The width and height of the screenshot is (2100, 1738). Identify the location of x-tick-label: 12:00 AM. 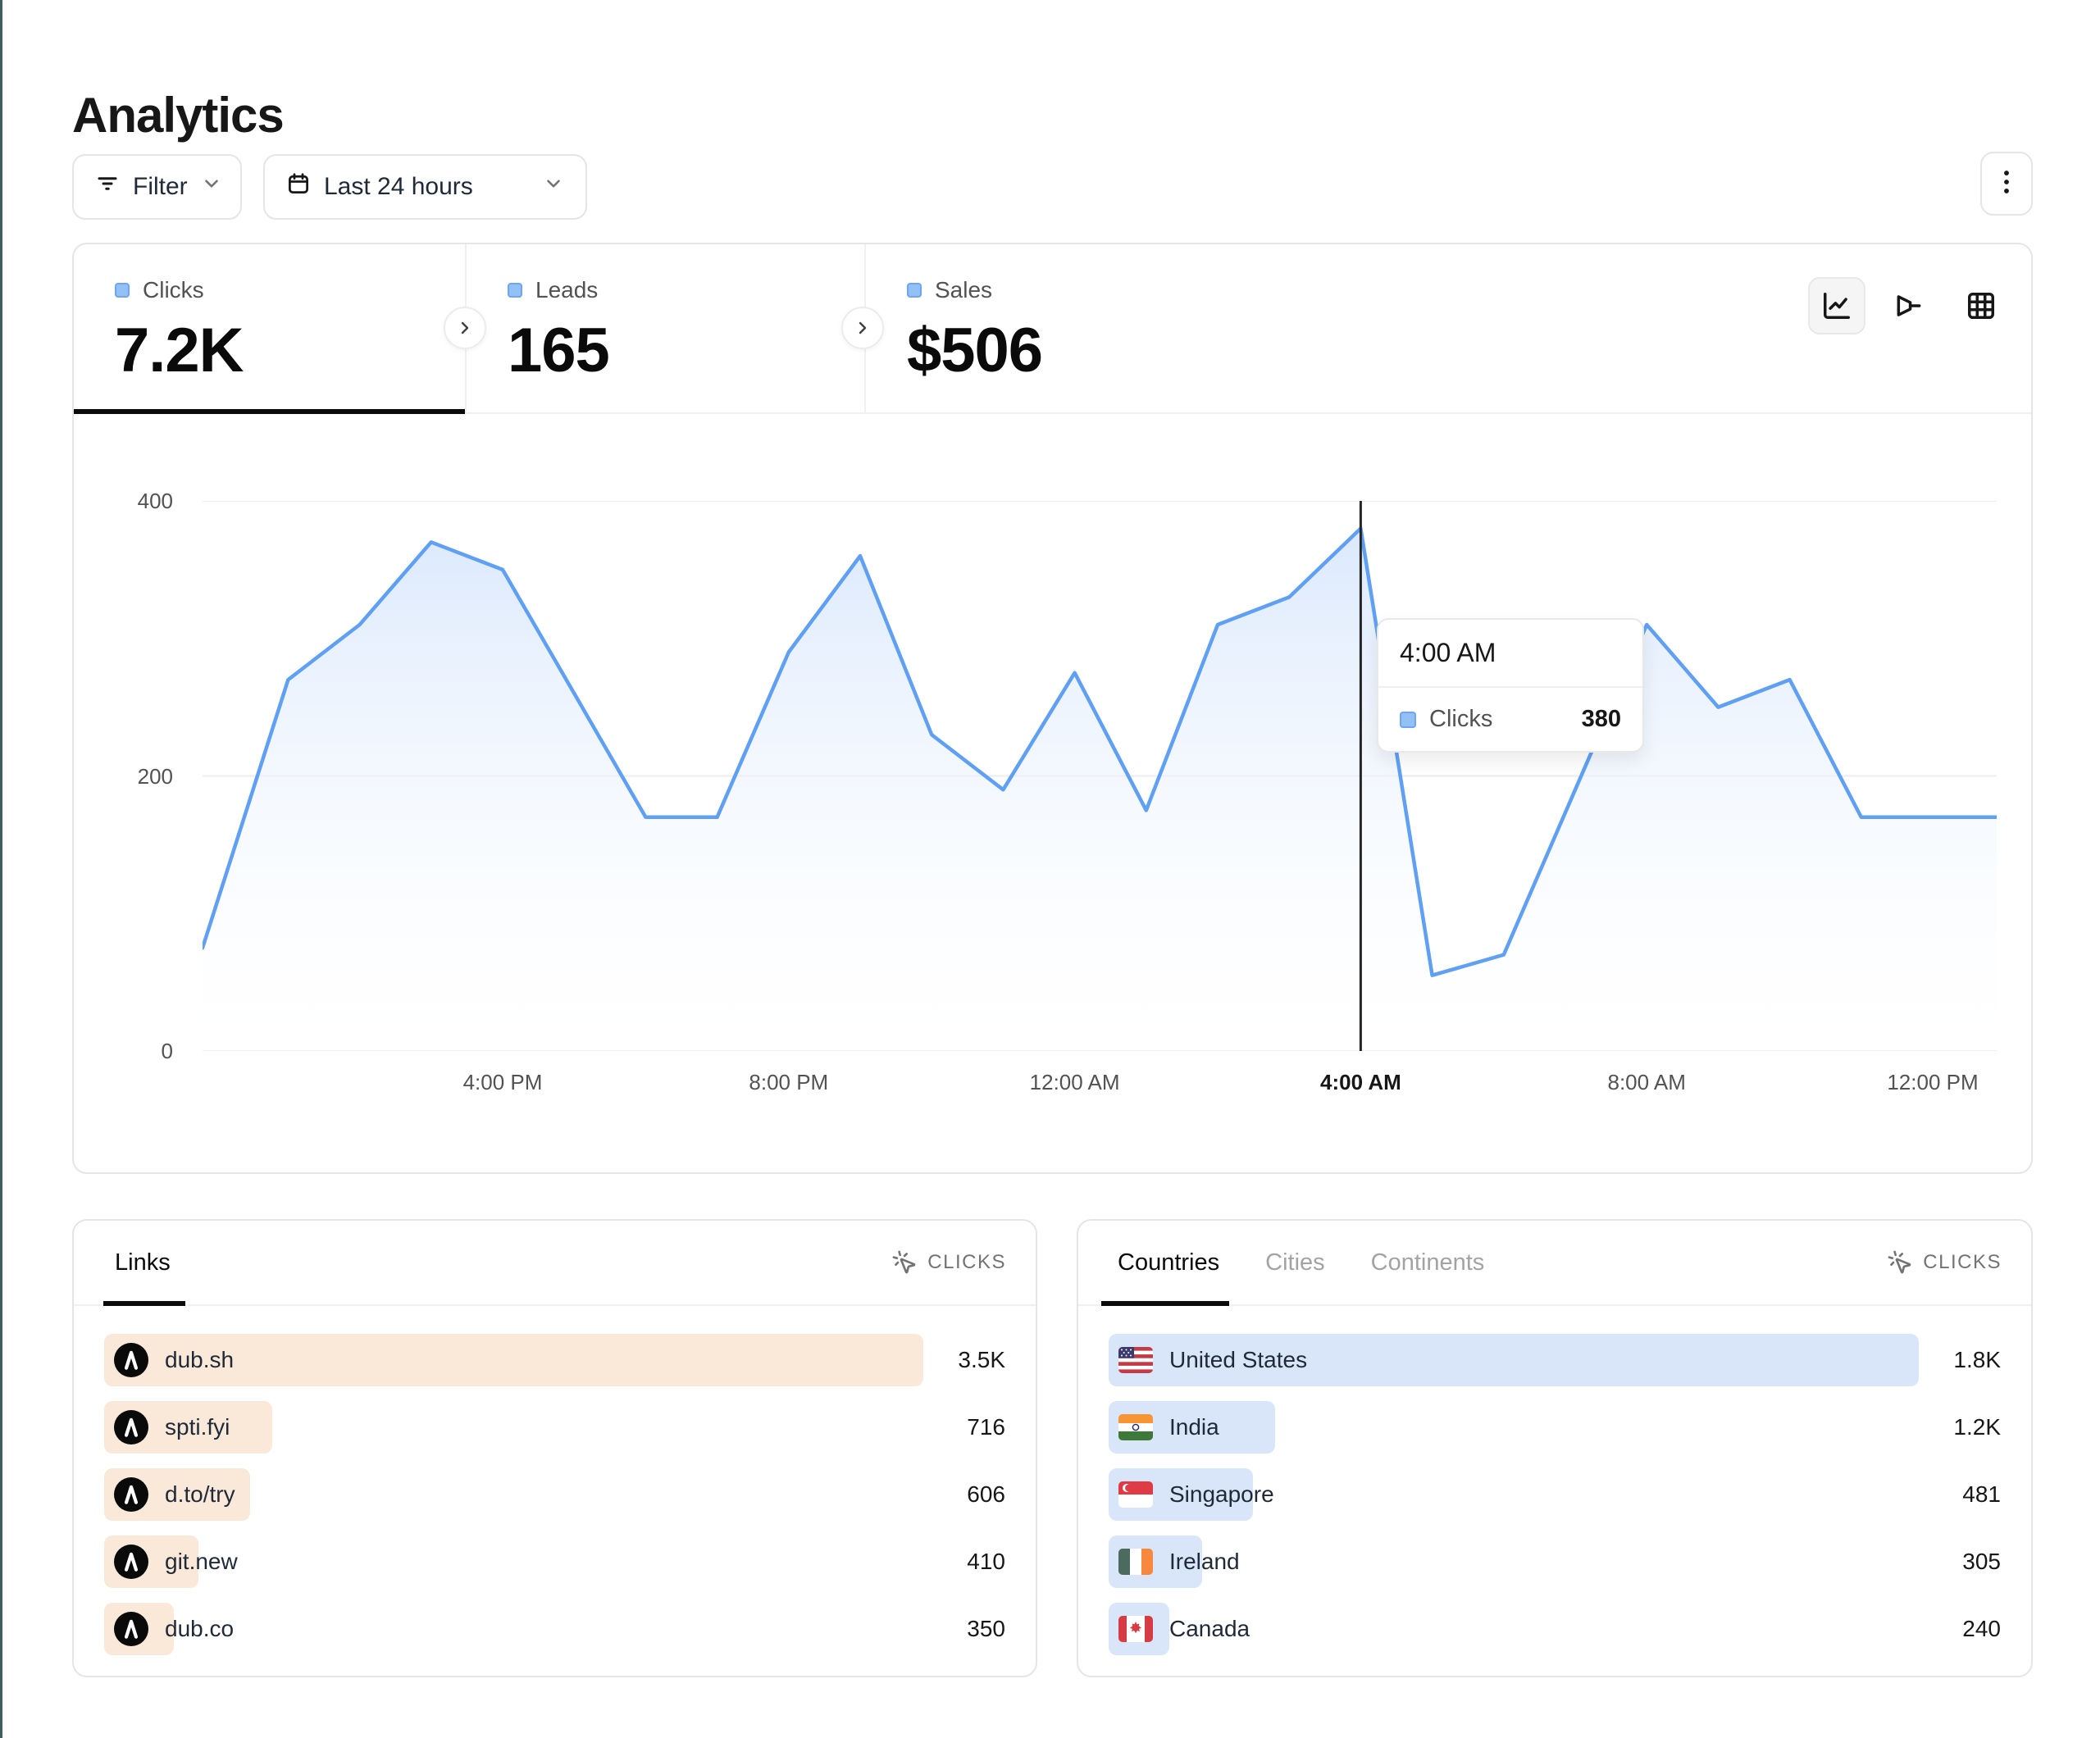
(1074, 1082).